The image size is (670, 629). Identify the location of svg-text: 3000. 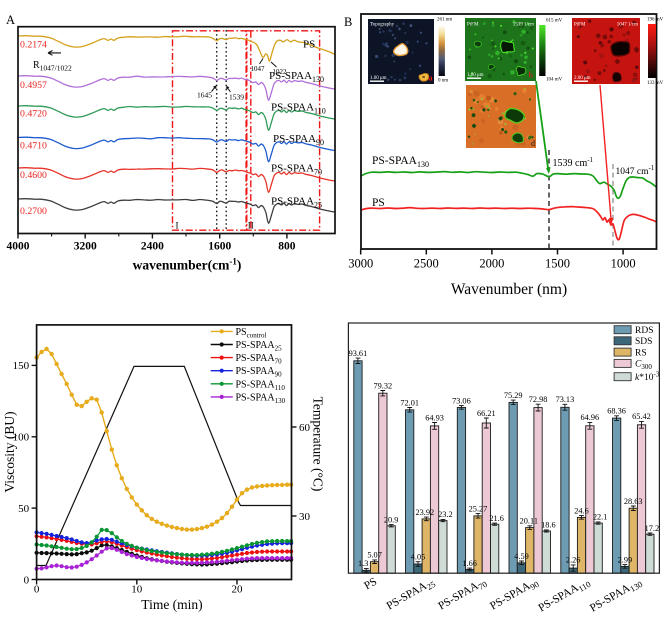
(360, 264).